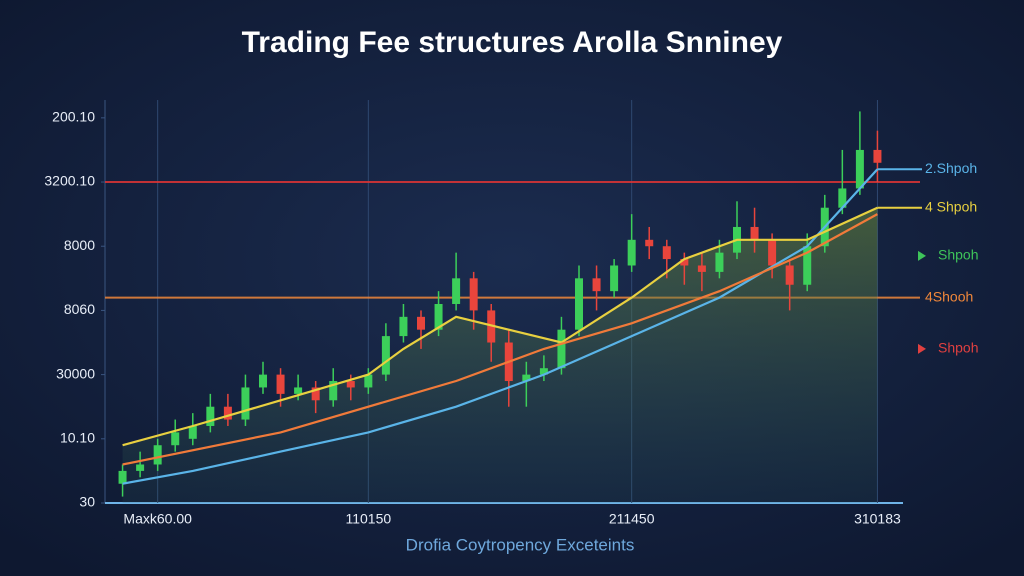 Image resolution: width=1024 pixels, height=576 pixels. What do you see at coordinates (69, 181) in the screenshot?
I see `y-tick-label: 3200.10` at bounding box center [69, 181].